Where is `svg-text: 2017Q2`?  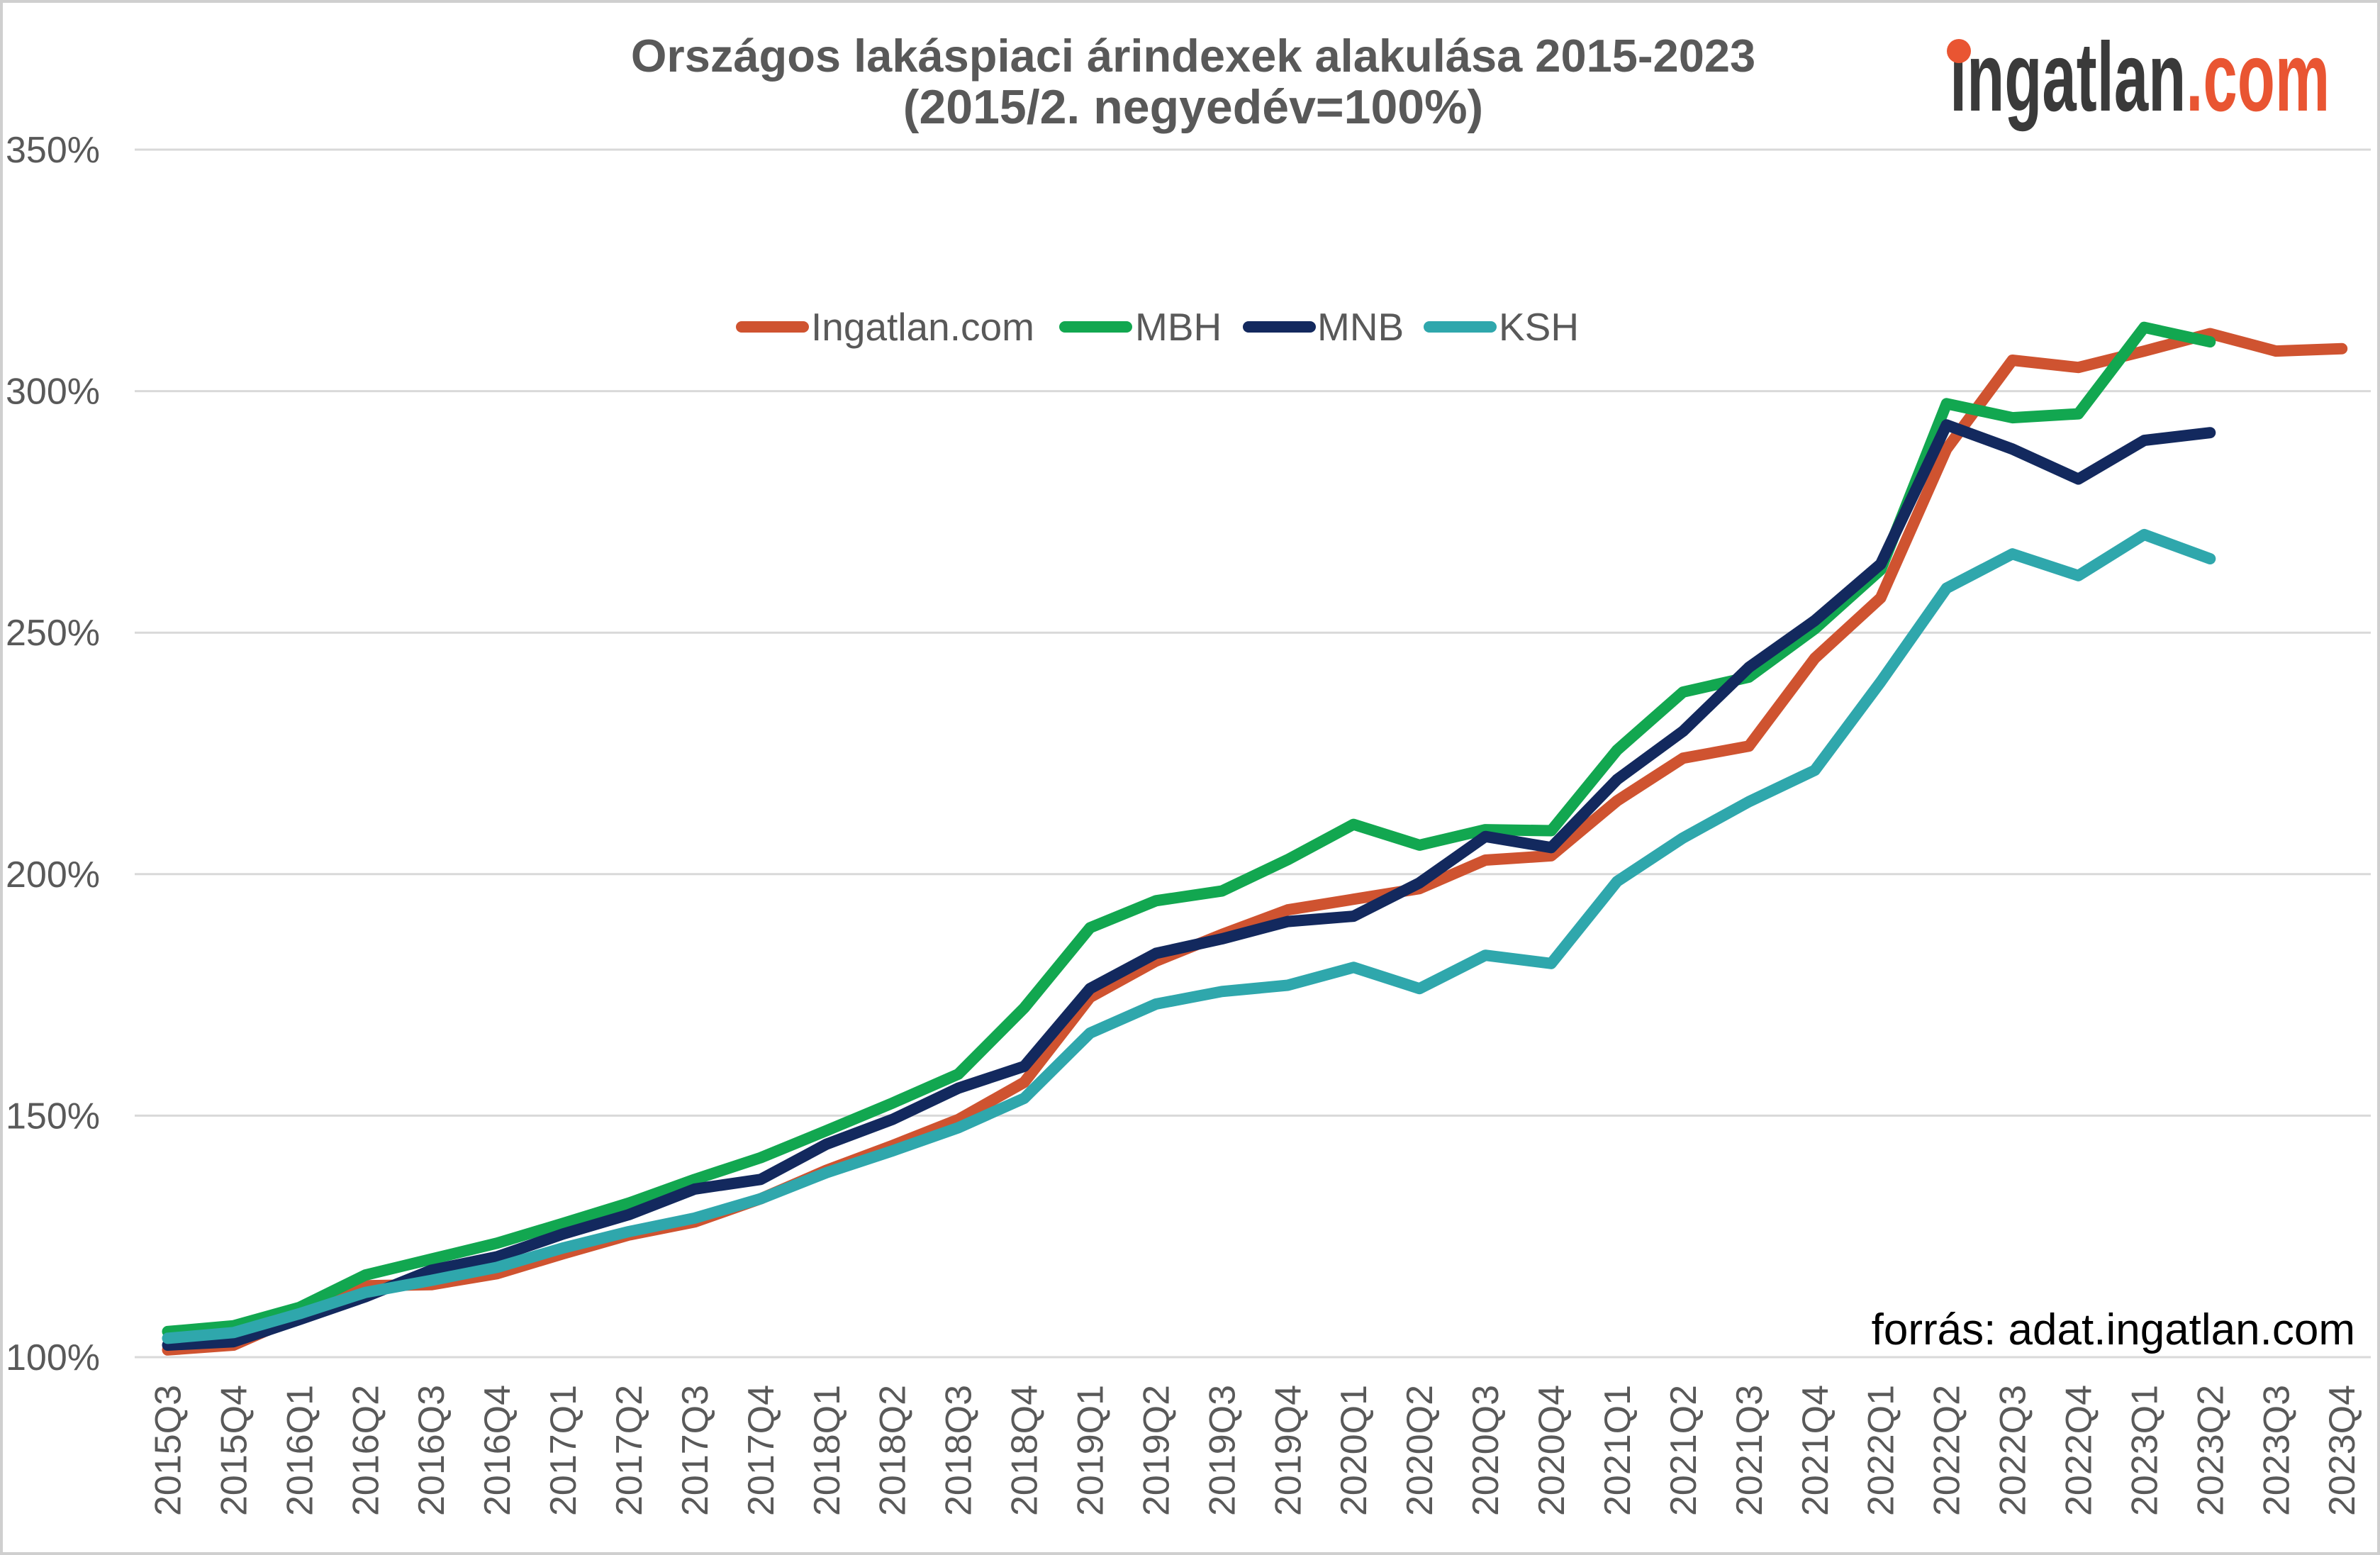
svg-text: 2017Q2 is located at coordinates (629, 1450).